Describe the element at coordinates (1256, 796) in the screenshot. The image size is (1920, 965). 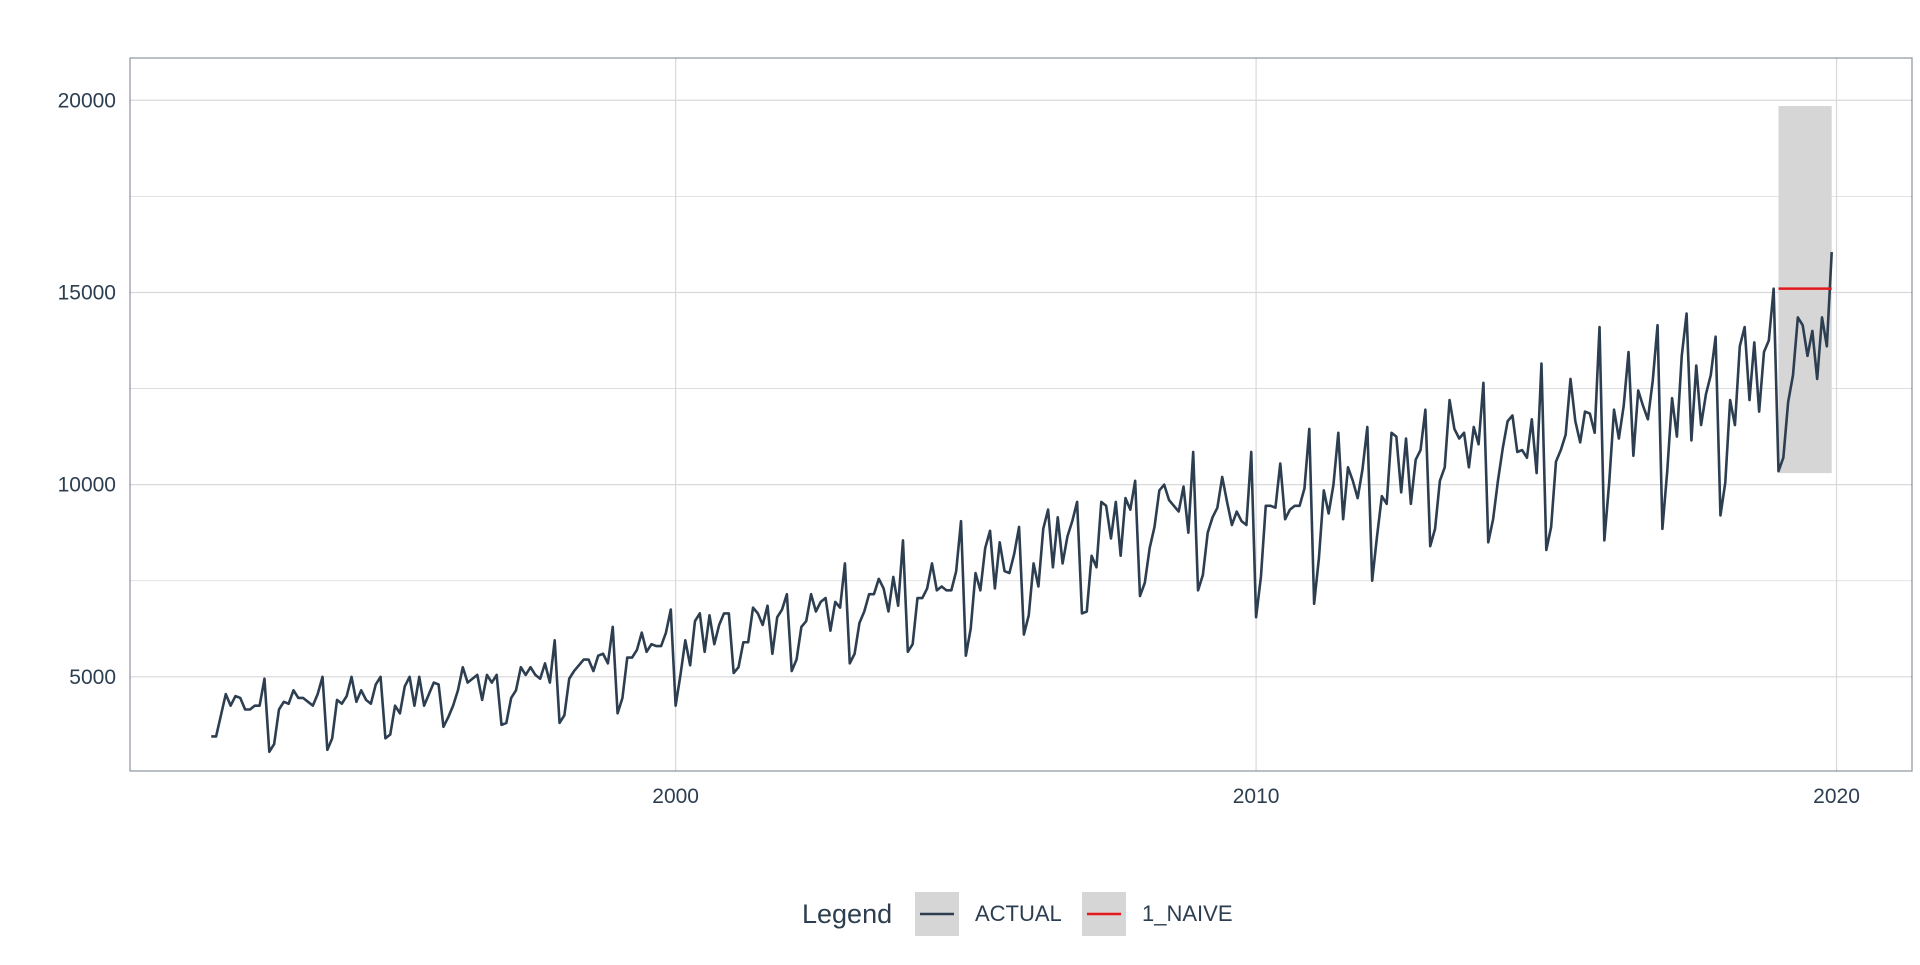
I see `x-tick-label: 2010` at that location.